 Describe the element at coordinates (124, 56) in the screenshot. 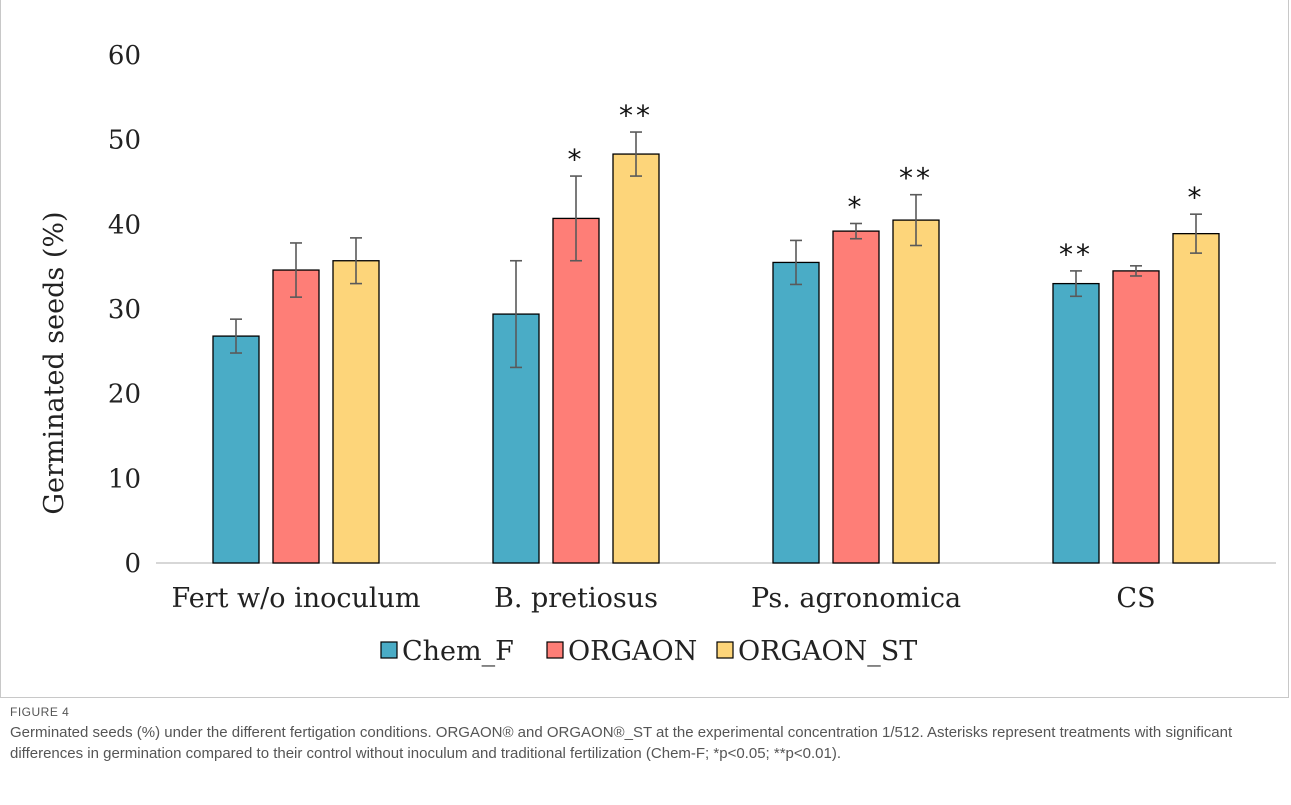

I see `y-tick-label: 60` at that location.